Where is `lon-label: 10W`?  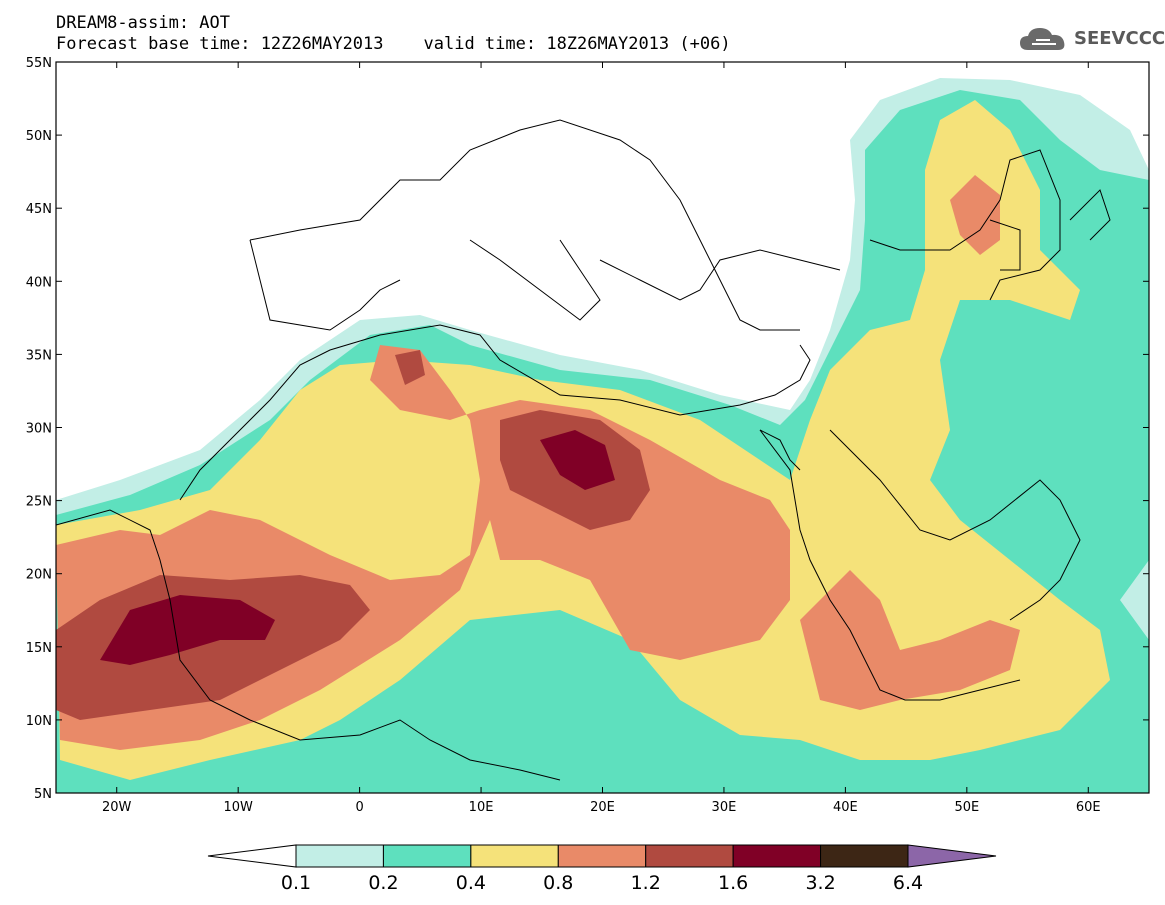
lon-label: 10W is located at coordinates (238, 807).